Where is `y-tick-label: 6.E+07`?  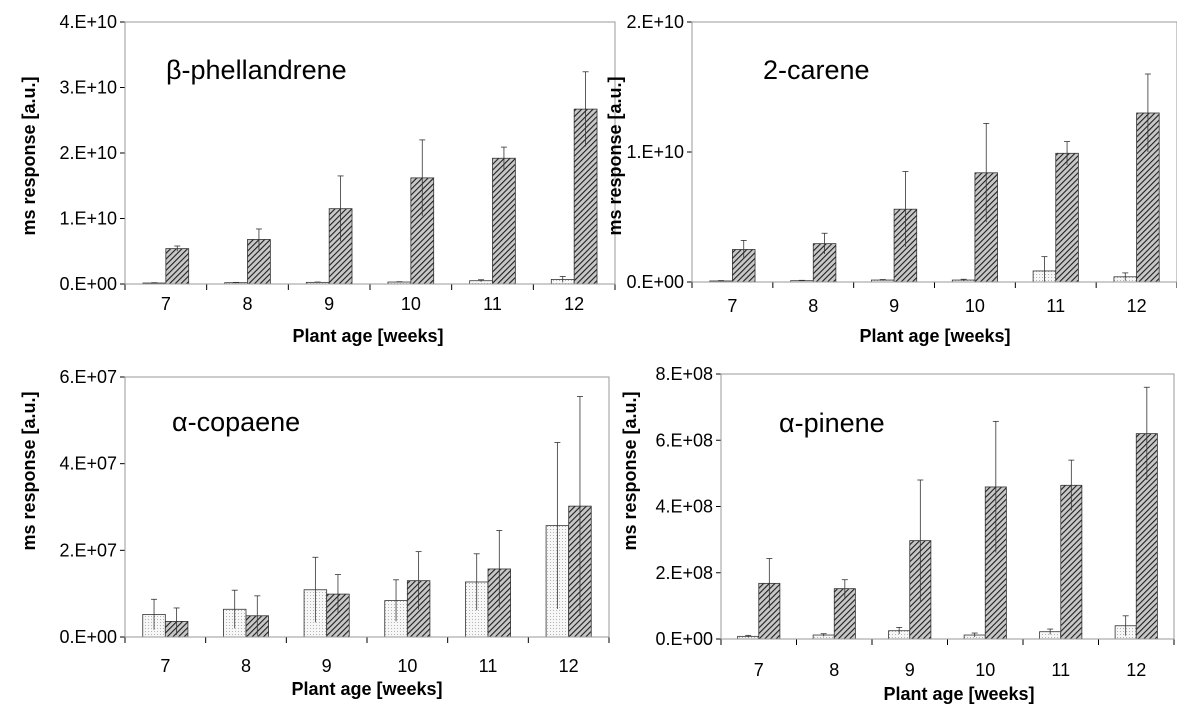
y-tick-label: 6.E+07 is located at coordinates (88, 377).